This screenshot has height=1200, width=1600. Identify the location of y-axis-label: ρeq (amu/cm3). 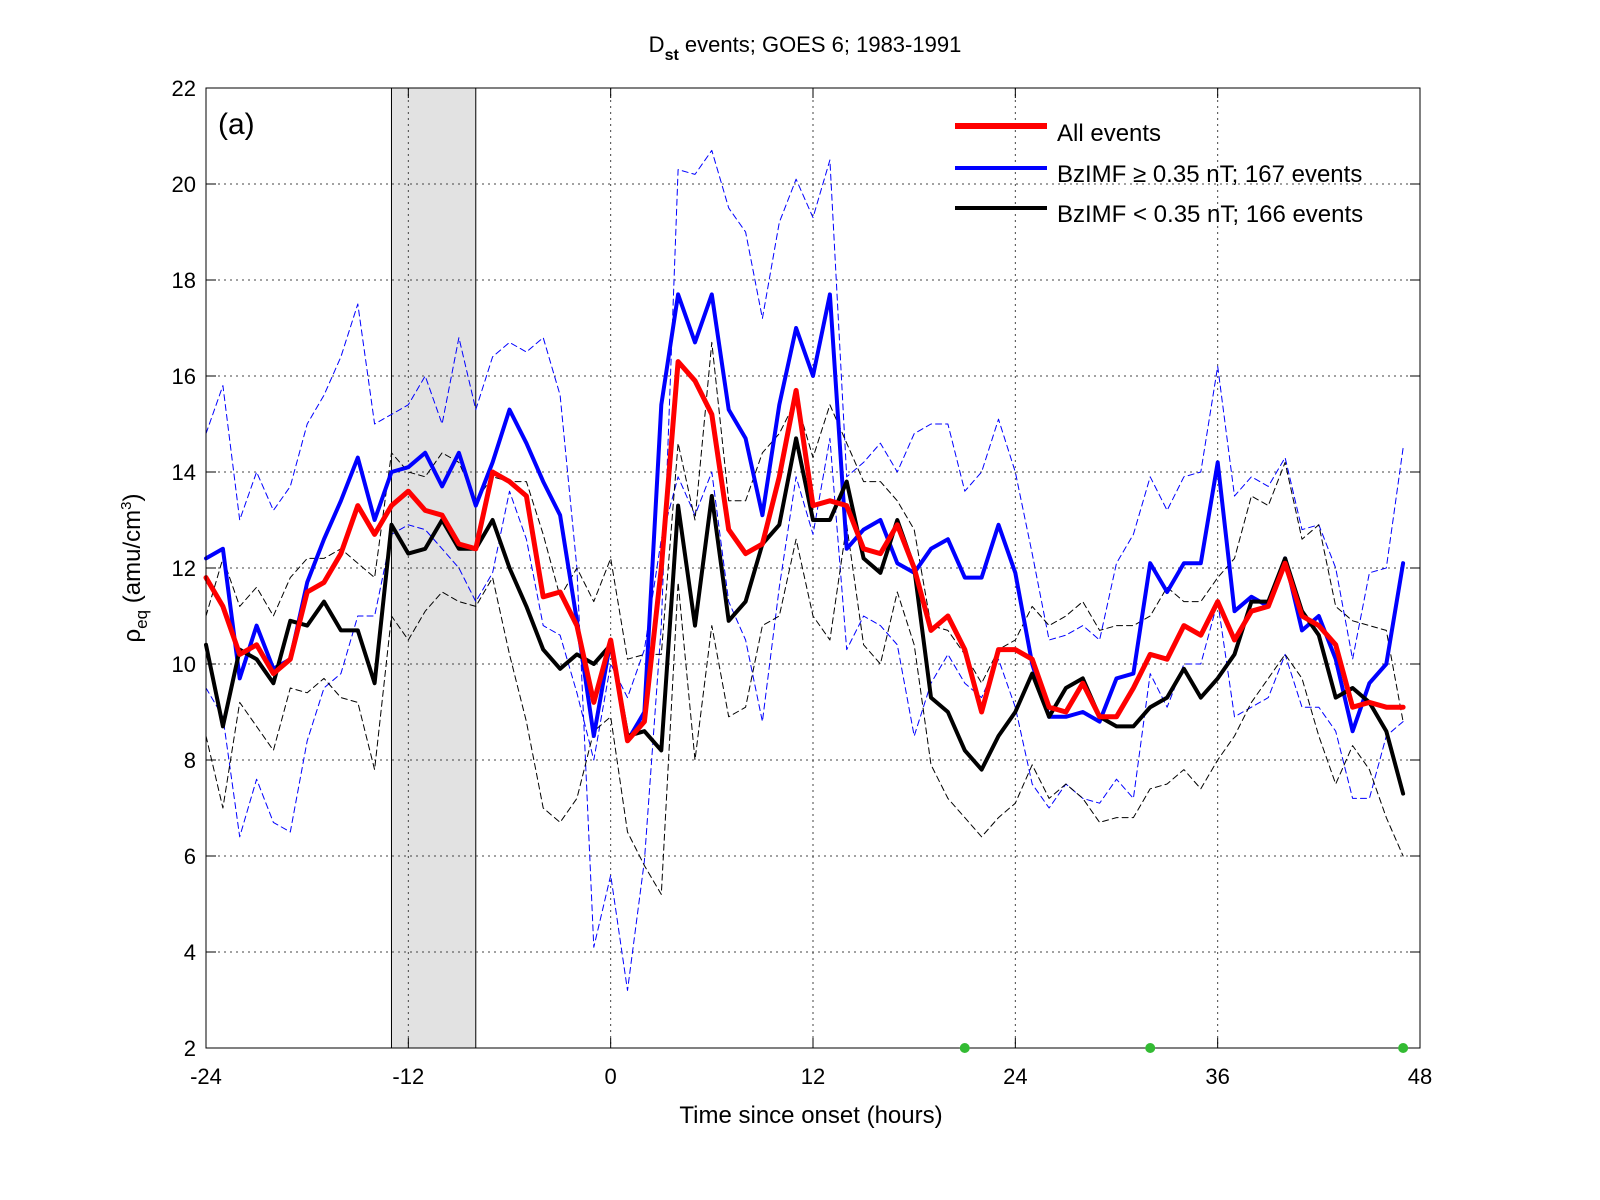
(134, 568).